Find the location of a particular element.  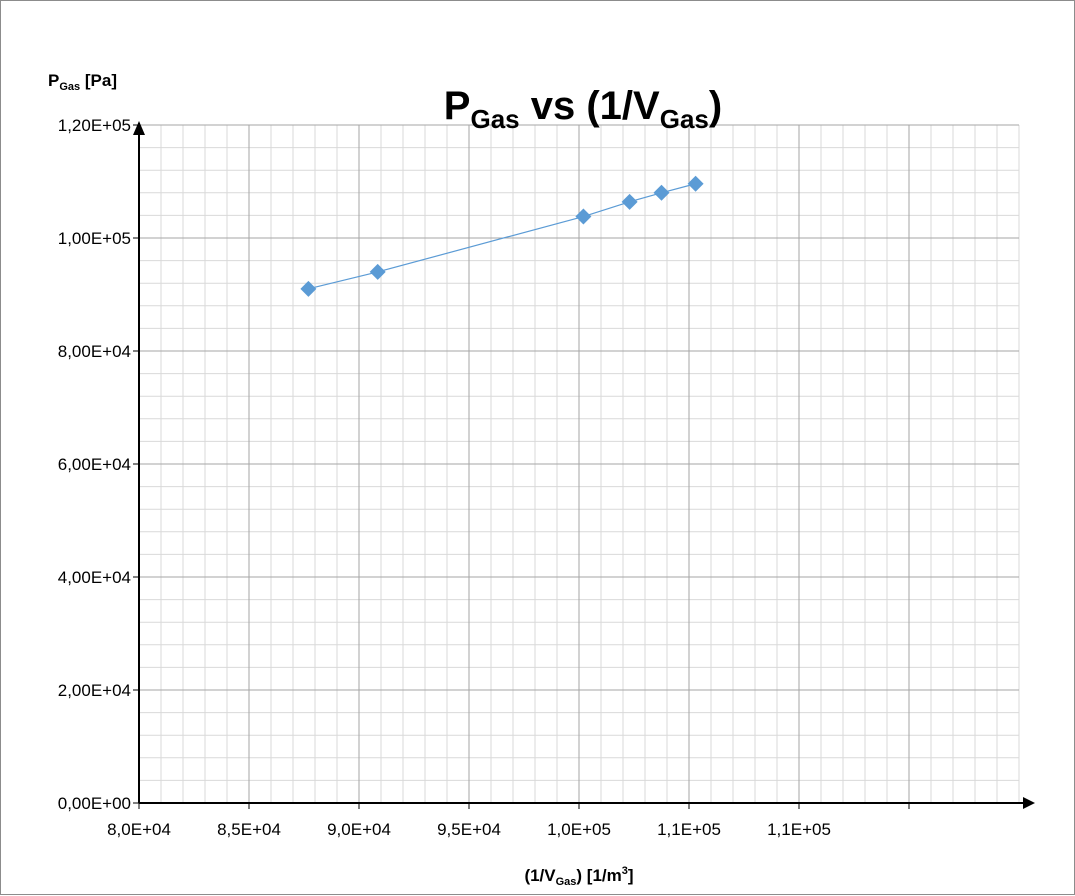

chart-title-v-subscript: Gas is located at coordinates (684, 119).